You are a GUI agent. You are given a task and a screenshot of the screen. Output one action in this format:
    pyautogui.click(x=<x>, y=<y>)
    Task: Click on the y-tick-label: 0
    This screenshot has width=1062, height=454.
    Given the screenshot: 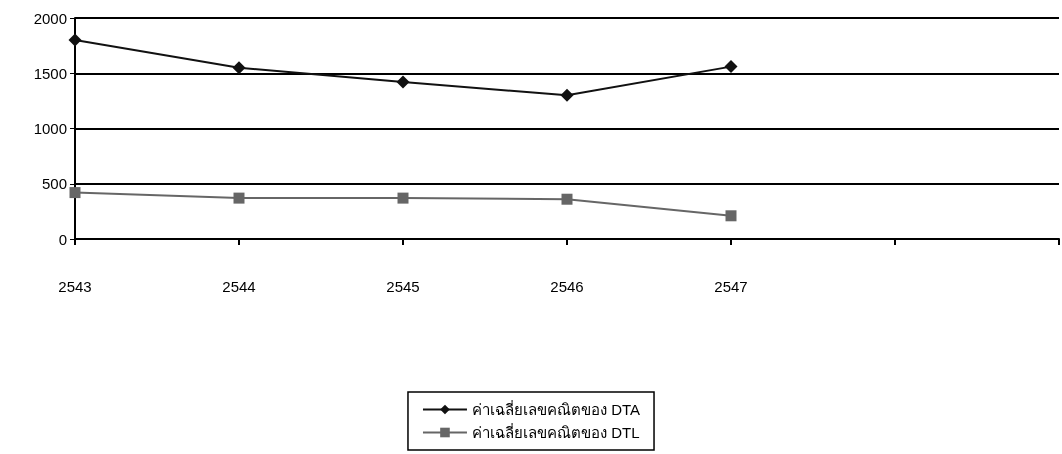 What is the action you would take?
    pyautogui.click(x=62, y=239)
    